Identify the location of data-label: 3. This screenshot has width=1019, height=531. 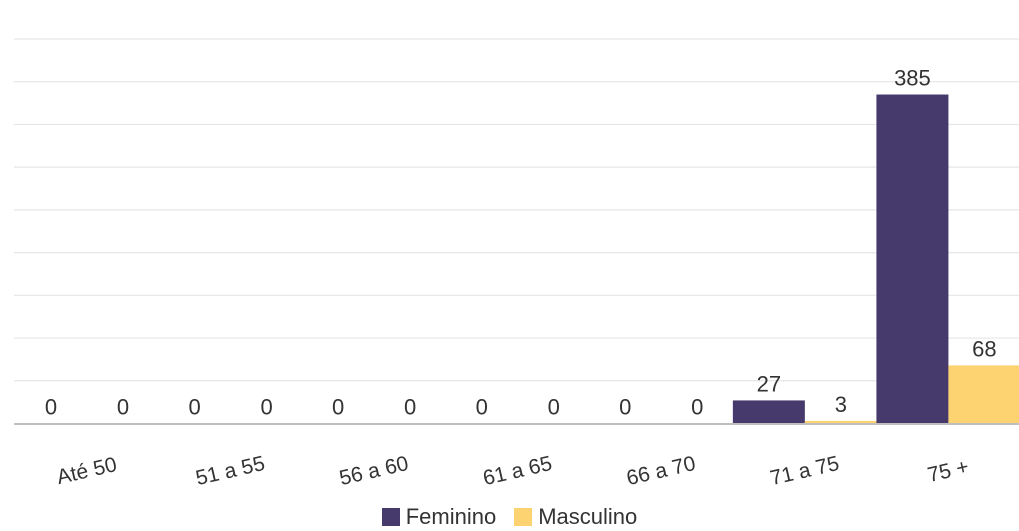
(841, 404).